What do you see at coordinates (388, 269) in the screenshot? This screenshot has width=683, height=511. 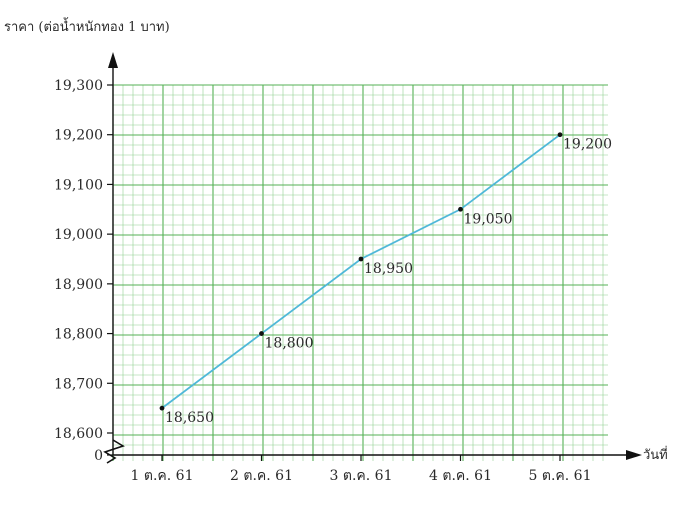 I see `data-label: 18,950` at bounding box center [388, 269].